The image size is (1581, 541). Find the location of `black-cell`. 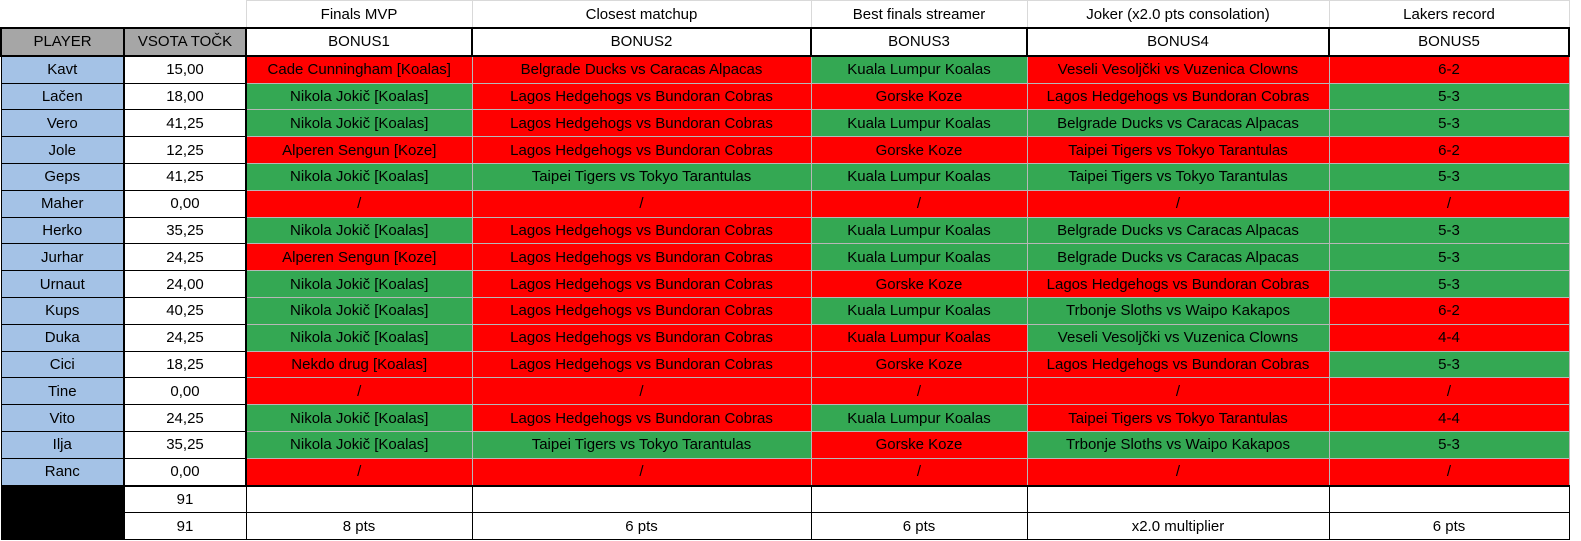

black-cell is located at coordinates (62, 499).